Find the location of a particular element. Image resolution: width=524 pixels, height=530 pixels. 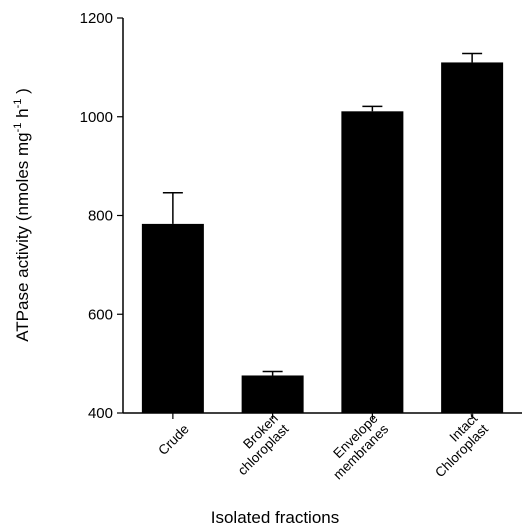

x-category-label: Crude is located at coordinates (173, 439).